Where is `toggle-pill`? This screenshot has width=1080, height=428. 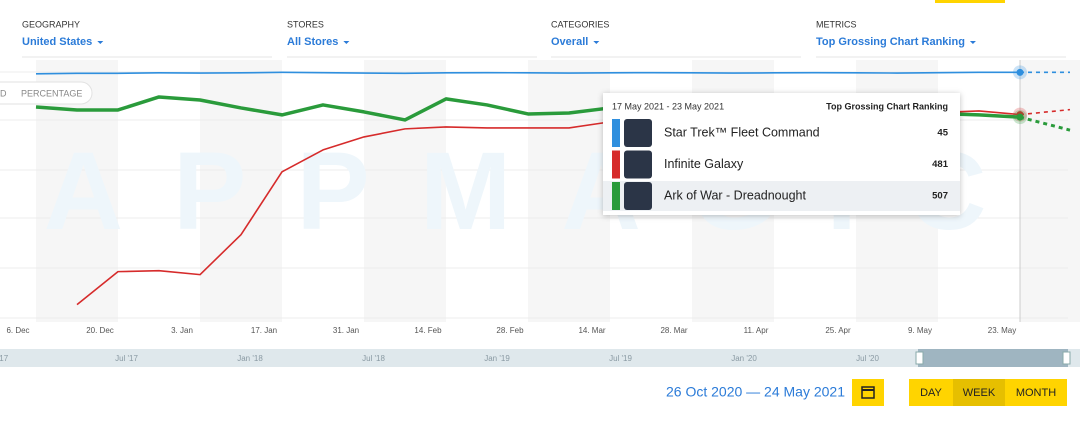
toggle-pill is located at coordinates (46, 93).